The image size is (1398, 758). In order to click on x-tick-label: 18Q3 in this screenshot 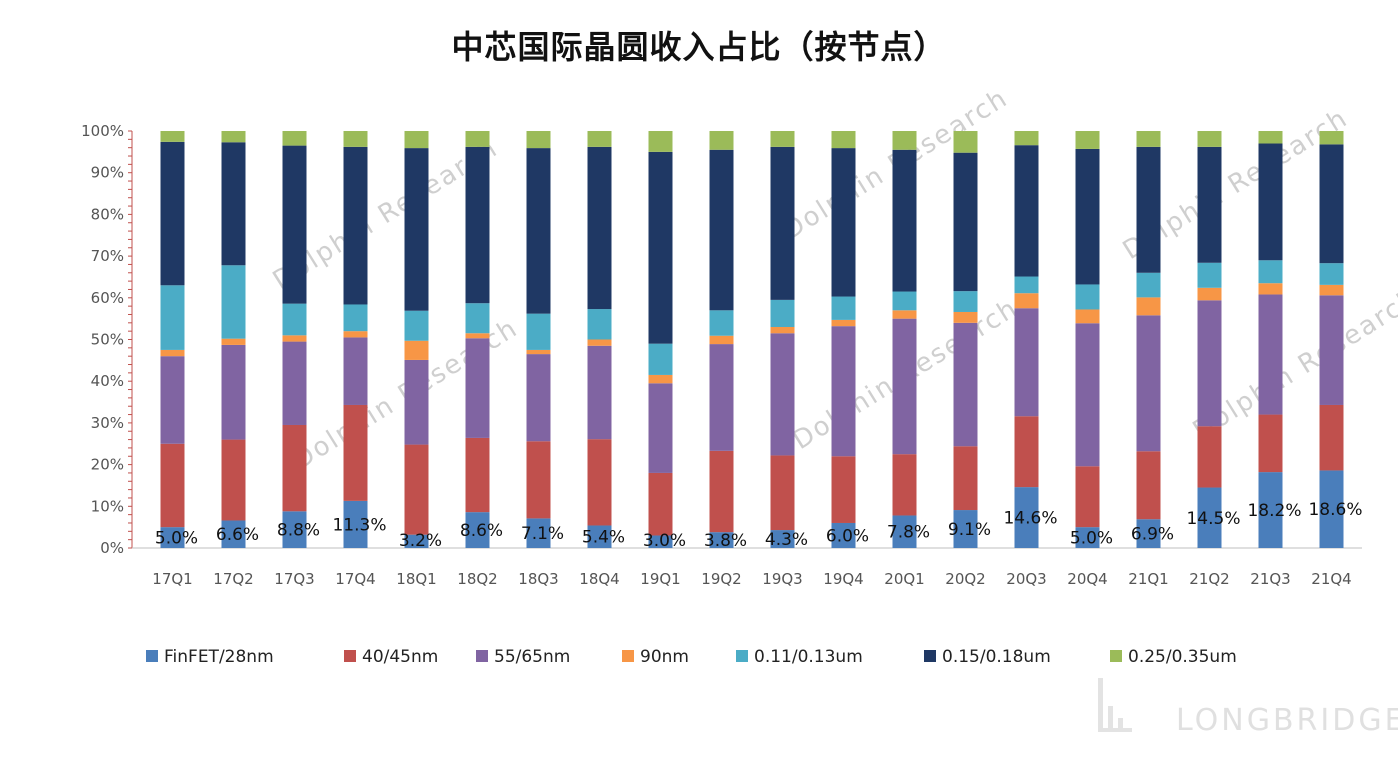, I will do `click(538, 579)`.